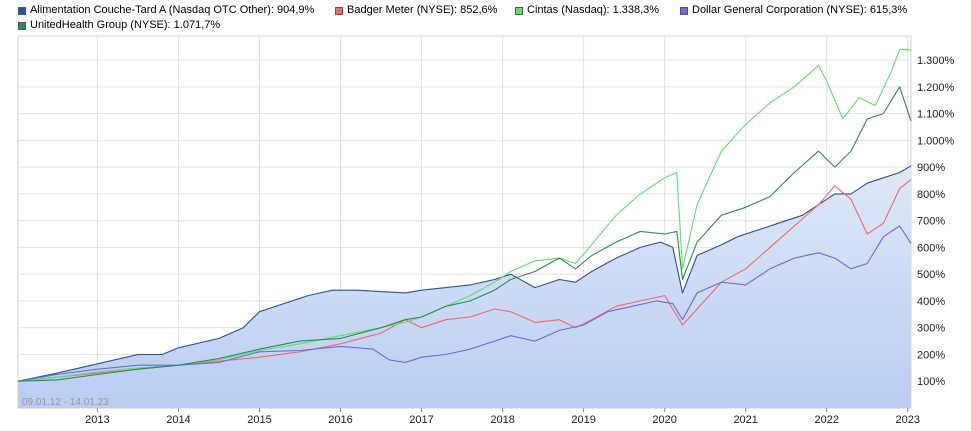 The image size is (971, 431). Describe the element at coordinates (259, 420) in the screenshot. I see `x-tick-label: 2015` at that location.